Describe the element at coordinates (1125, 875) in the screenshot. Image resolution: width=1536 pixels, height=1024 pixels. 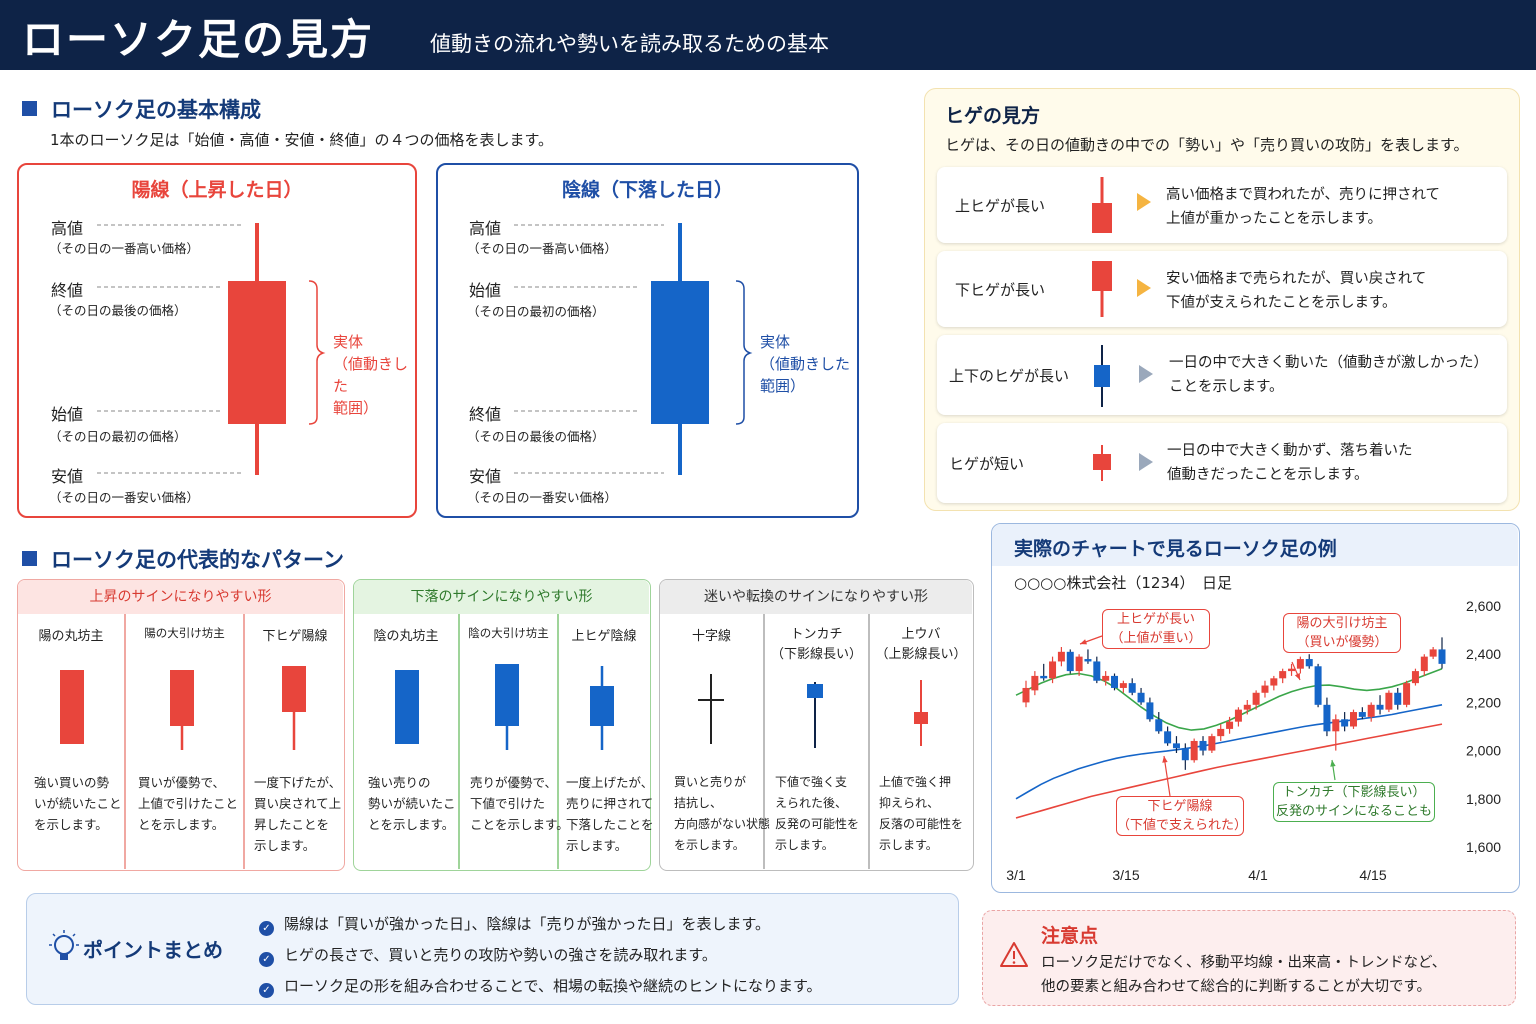
I see `x-tick-label: 3/15` at that location.